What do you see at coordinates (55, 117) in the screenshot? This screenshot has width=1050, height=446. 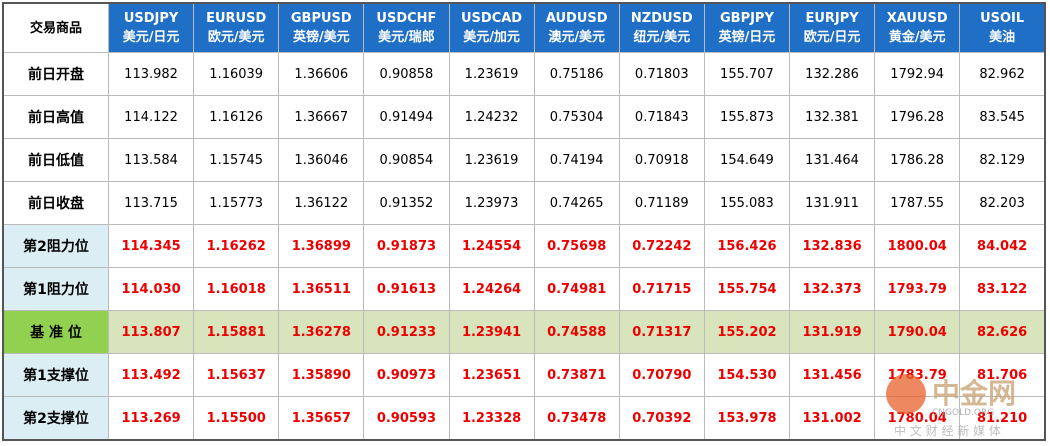 I see `row-label: 前日高值` at bounding box center [55, 117].